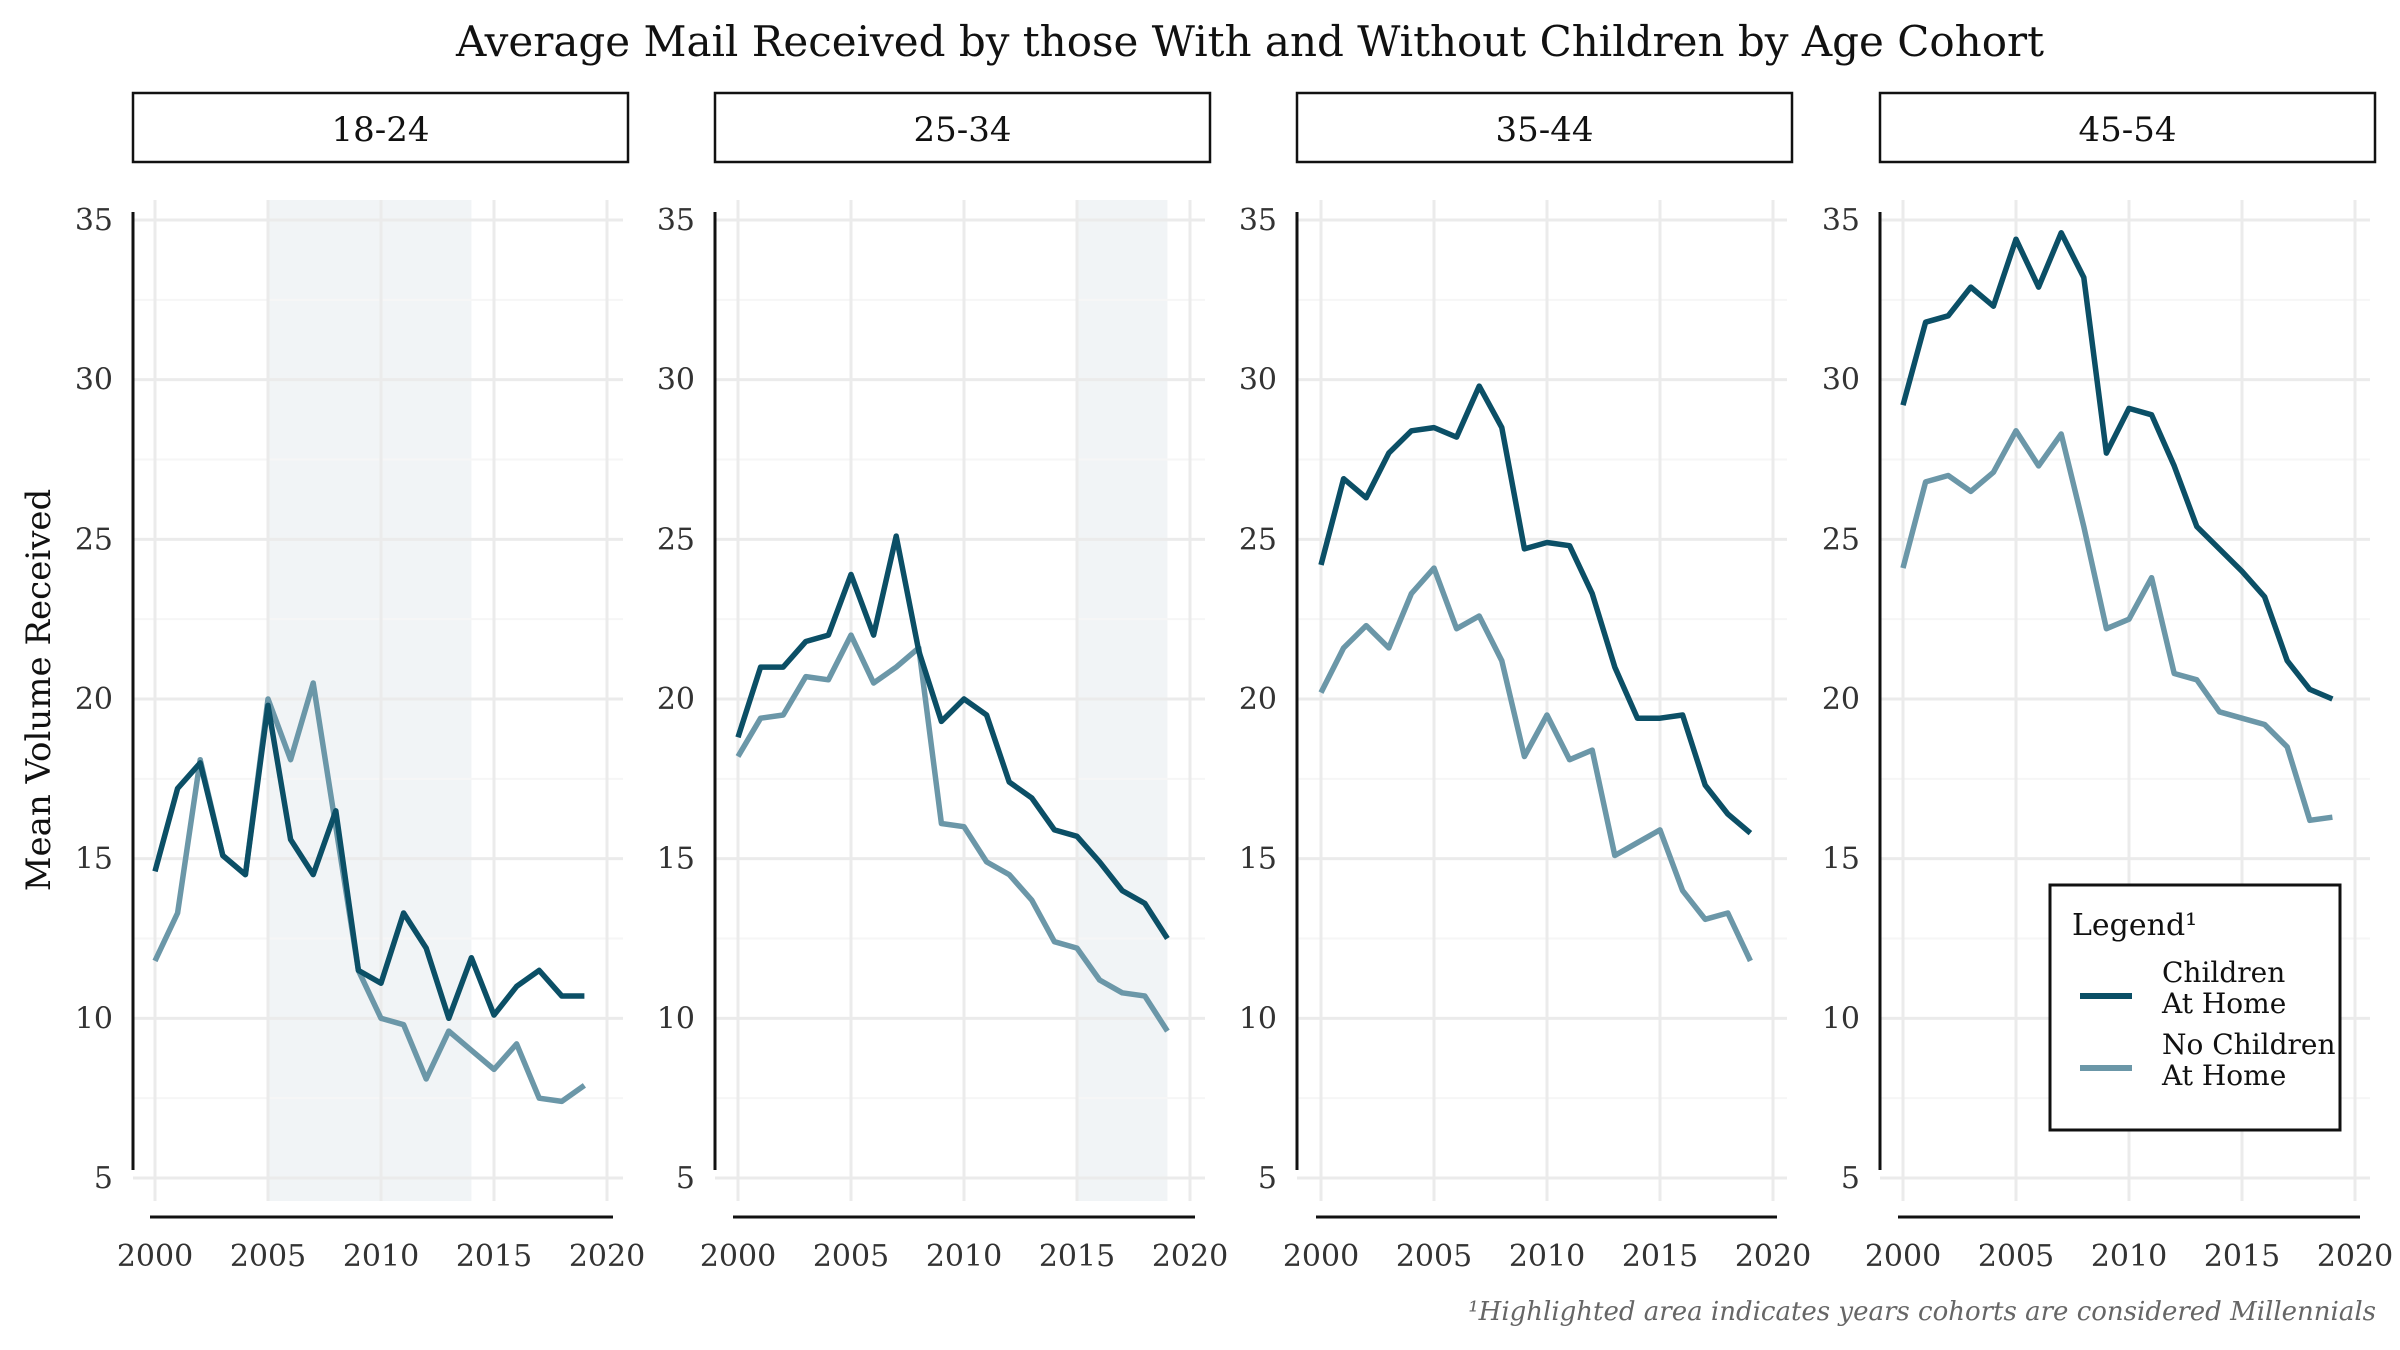  What do you see at coordinates (39, 690) in the screenshot?
I see `y-axis-label: Mean Volume Received` at bounding box center [39, 690].